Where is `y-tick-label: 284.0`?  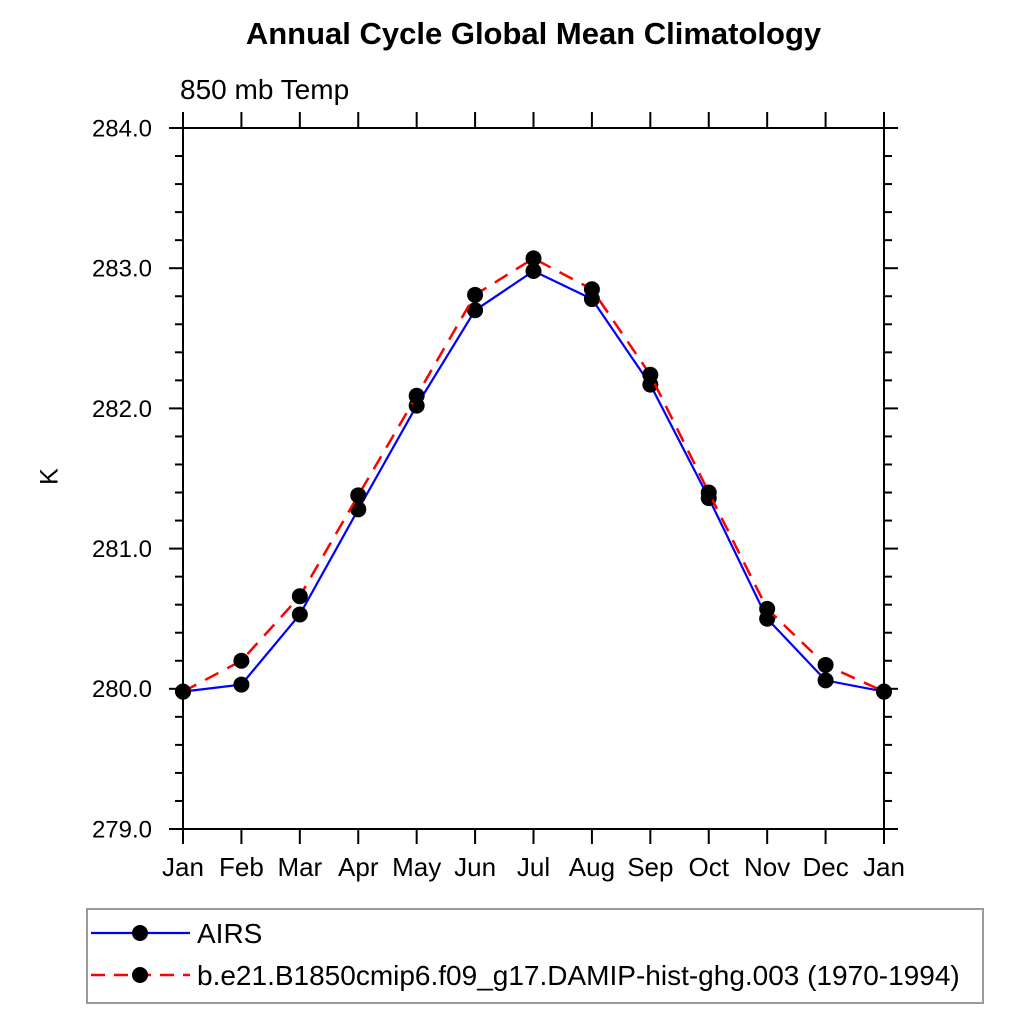
y-tick-label: 284.0 is located at coordinates (122, 128).